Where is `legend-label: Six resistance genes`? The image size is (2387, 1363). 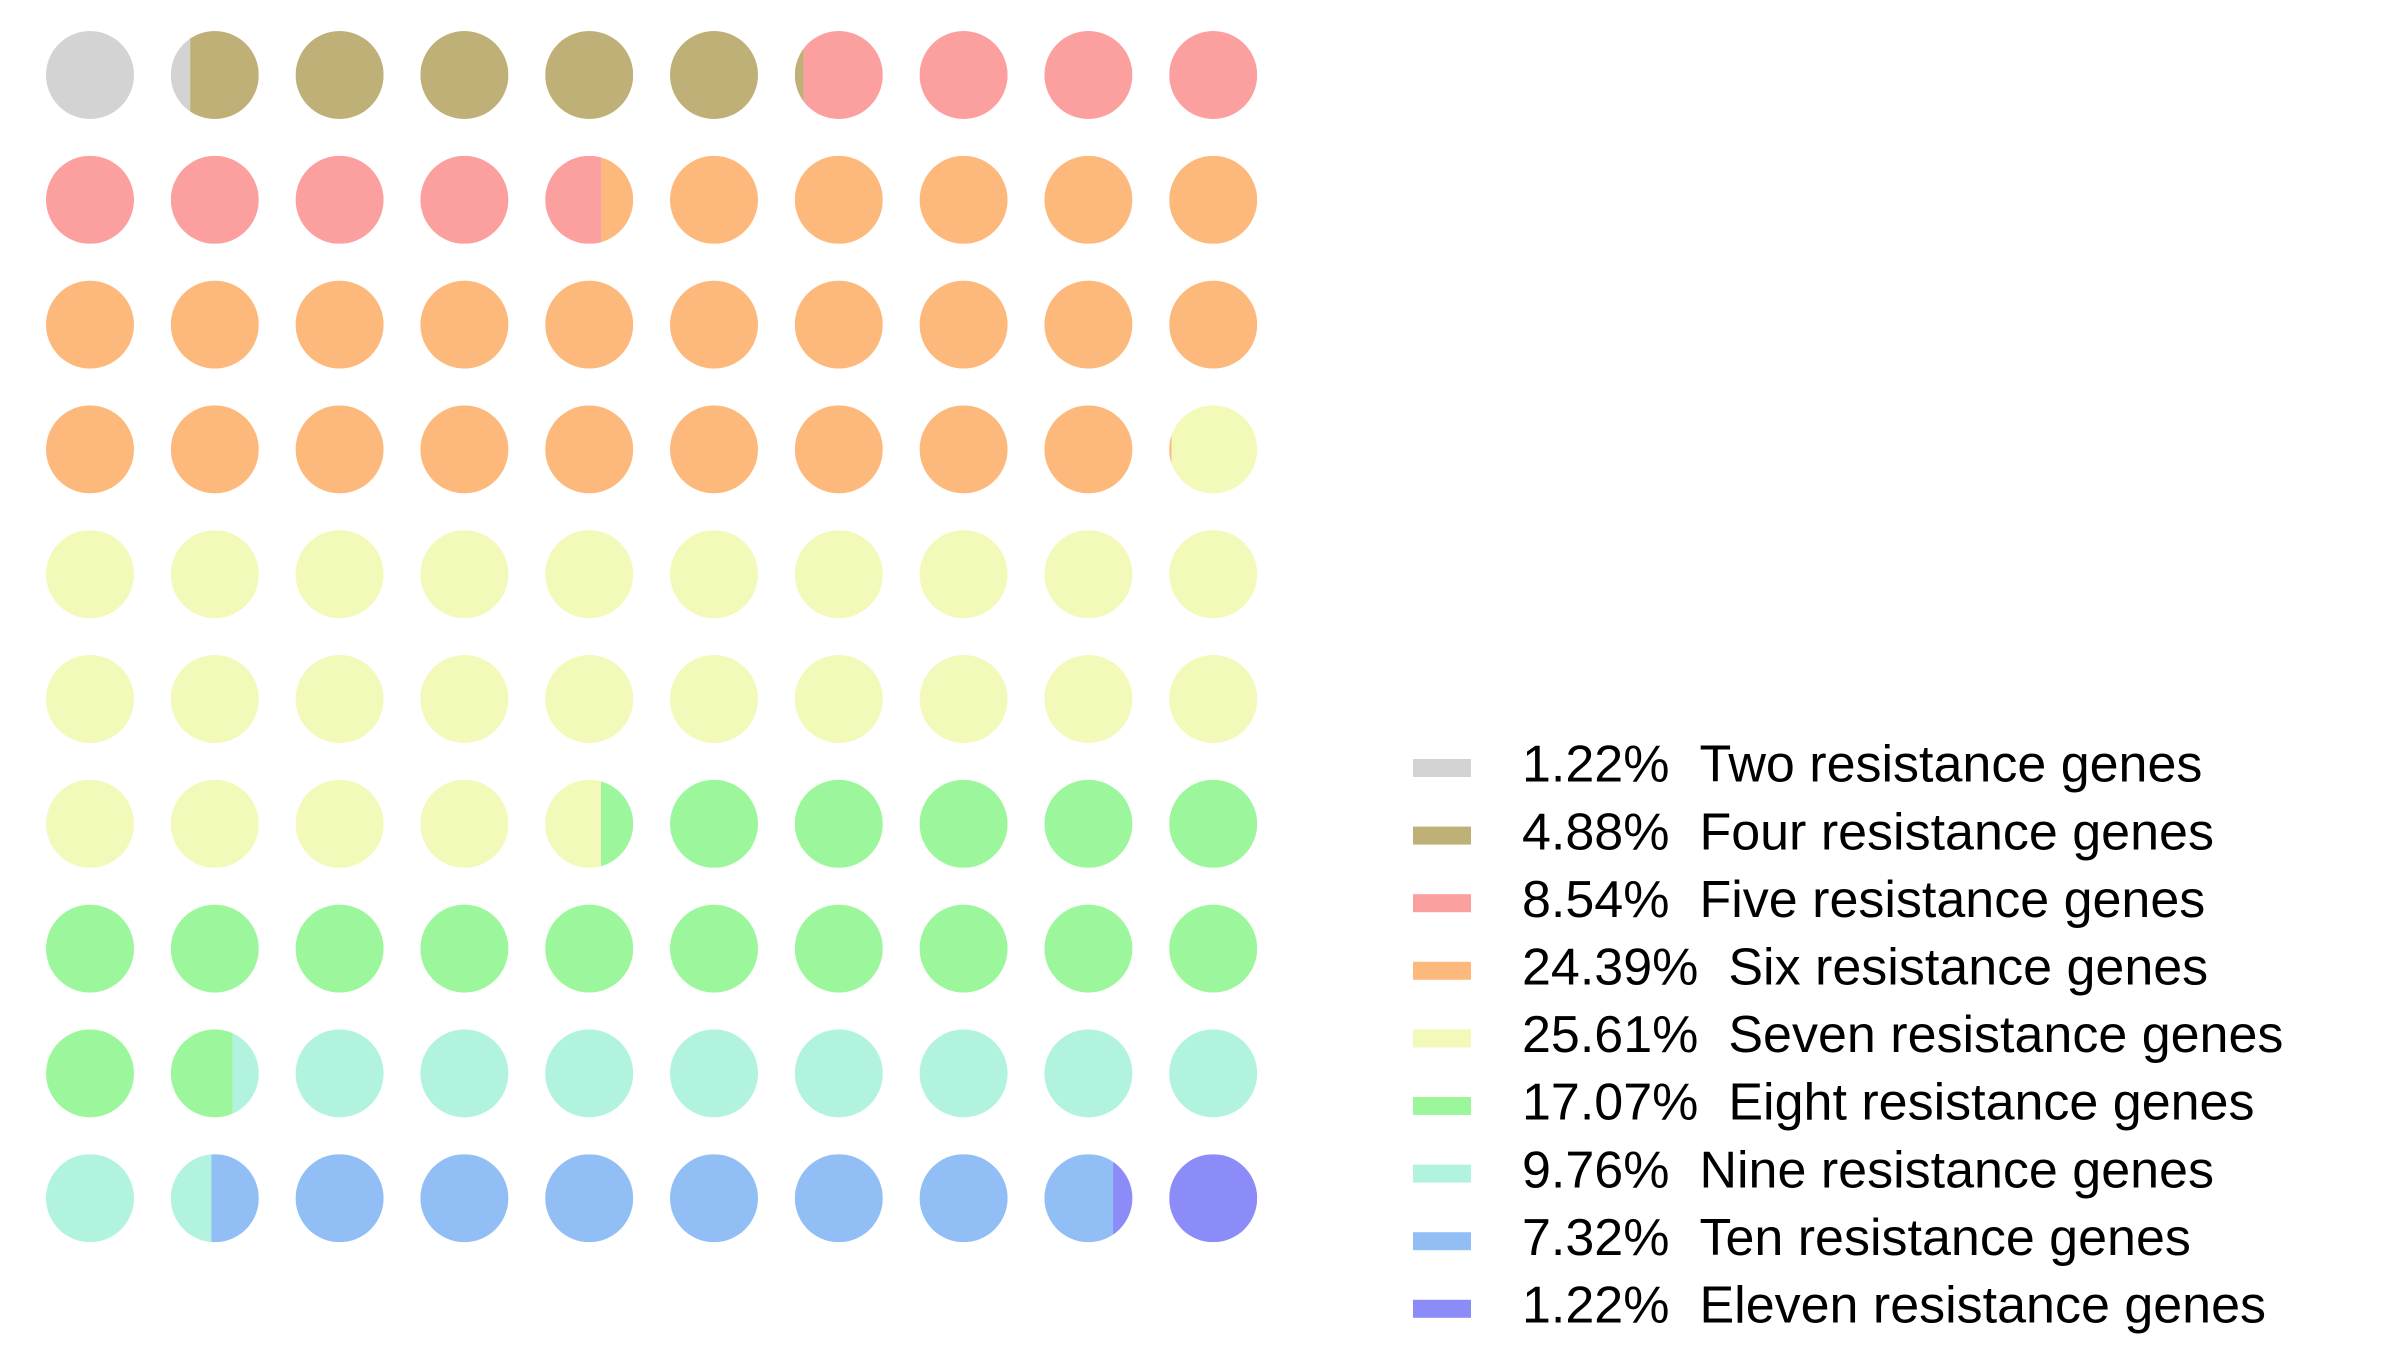
legend-label: Six resistance genes is located at coordinates (1968, 968).